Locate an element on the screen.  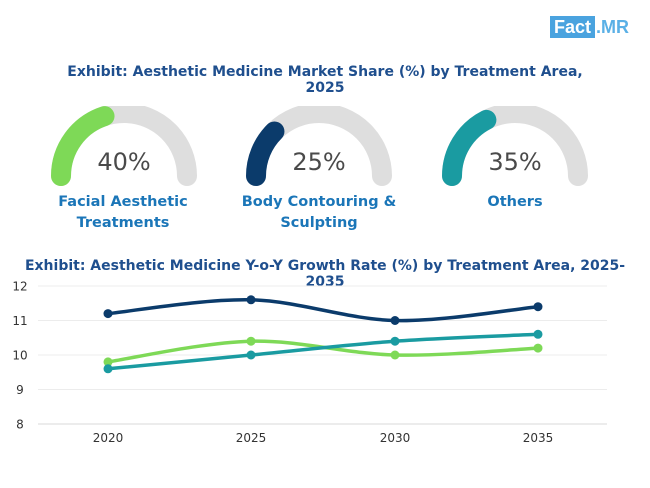
logo-rest-text: .MR is located at coordinates (613, 26).